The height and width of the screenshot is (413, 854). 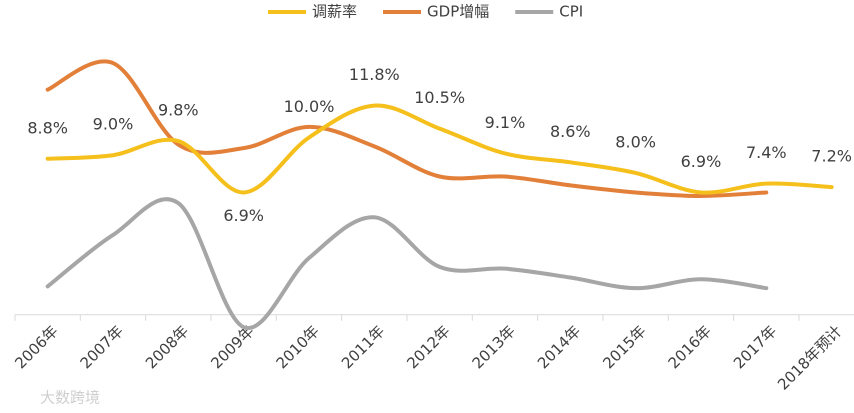 What do you see at coordinates (428, 347) in the screenshot?
I see `x-tick-label: 2012年` at bounding box center [428, 347].